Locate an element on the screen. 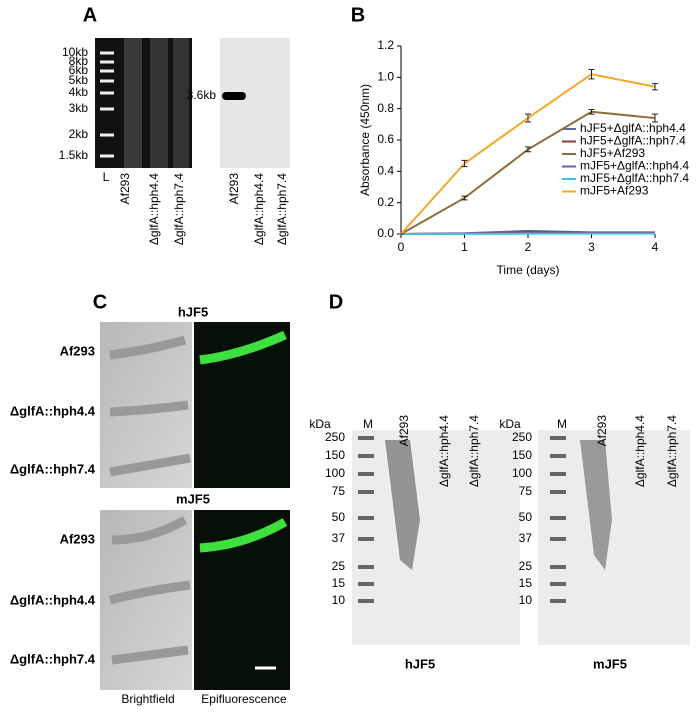 Image resolution: width=697 pixels, height=712 pixels. marker-label: 75 is located at coordinates (526, 491).